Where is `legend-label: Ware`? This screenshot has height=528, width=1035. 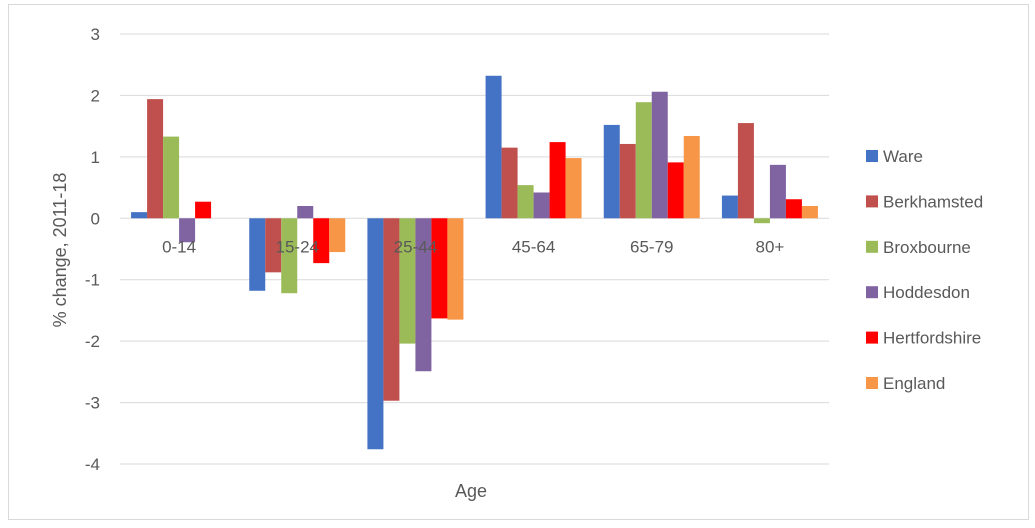 legend-label: Ware is located at coordinates (903, 156).